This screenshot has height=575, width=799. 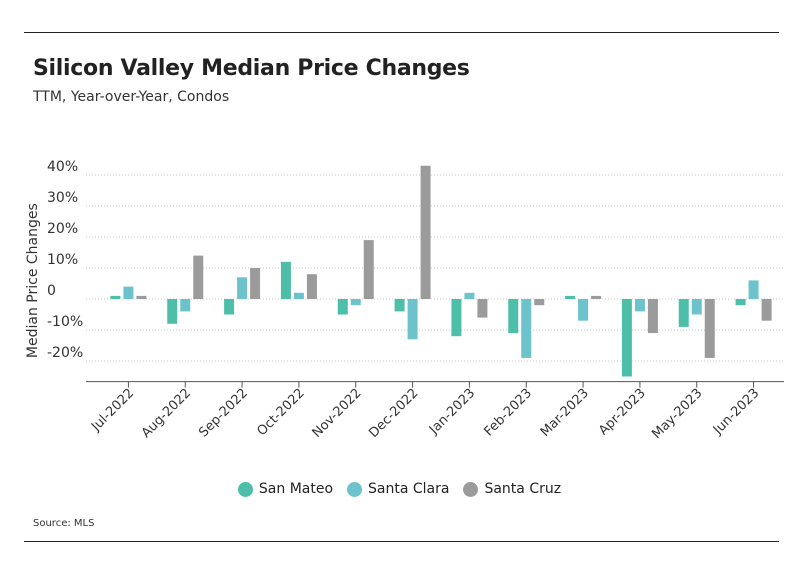 I want to click on y-tick-label: -20%, so click(x=65, y=353).